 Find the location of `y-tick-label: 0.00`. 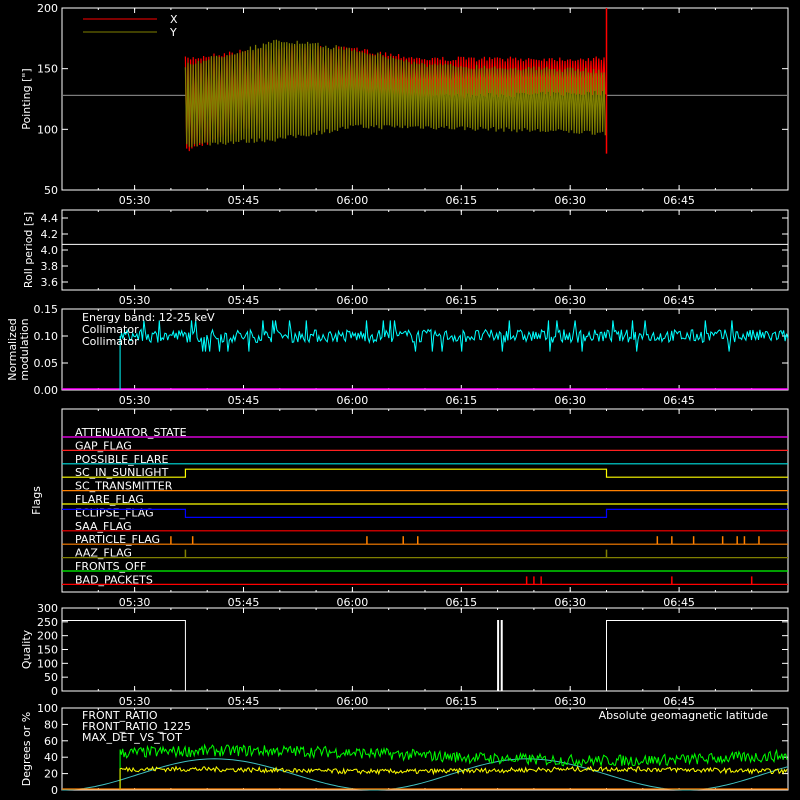

y-tick-label: 0.00 is located at coordinates (46, 390).